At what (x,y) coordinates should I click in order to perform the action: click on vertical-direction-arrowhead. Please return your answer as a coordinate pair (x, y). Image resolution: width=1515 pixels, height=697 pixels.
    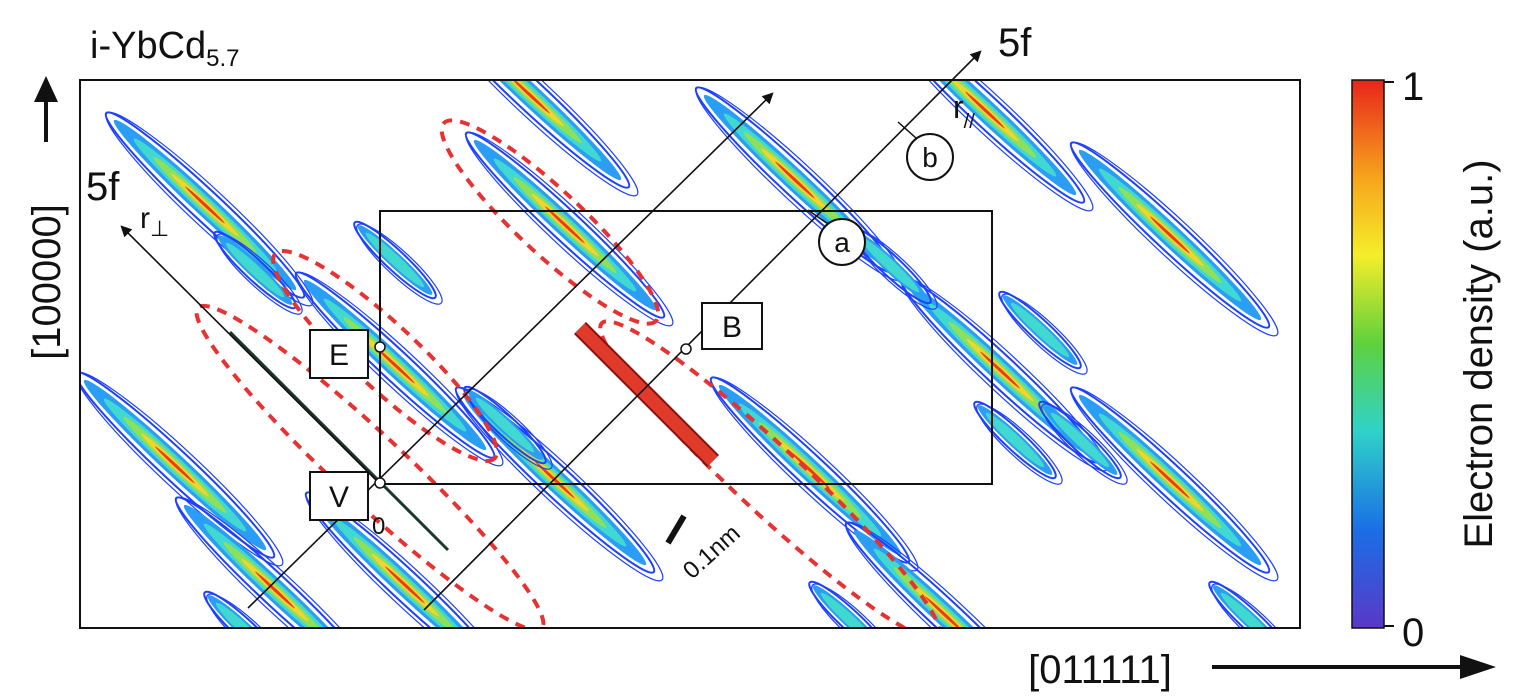
    Looking at the image, I should click on (46, 89).